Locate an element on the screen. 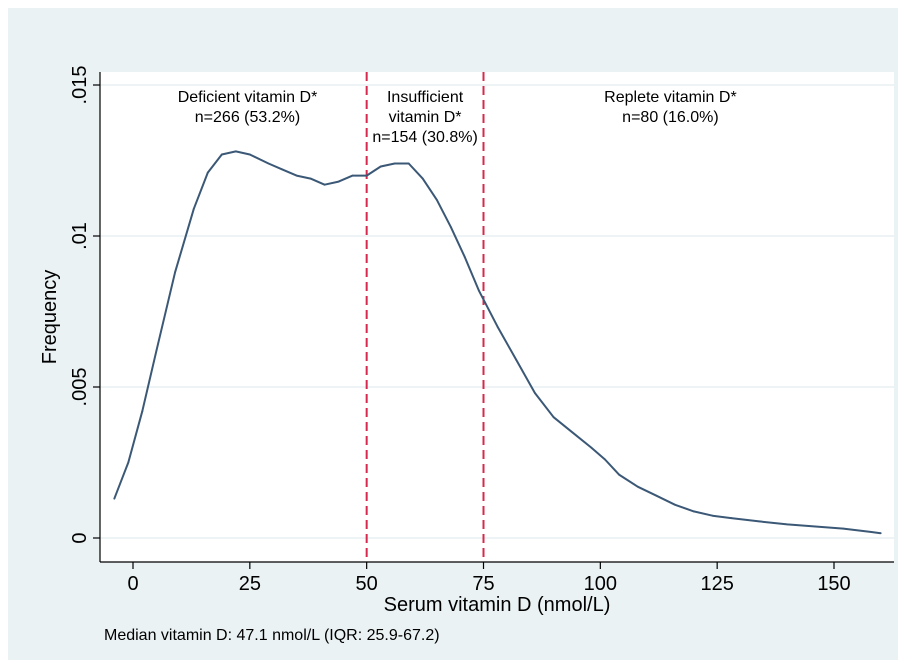 The width and height of the screenshot is (906, 672). annotation-line: n=154 (30.8%) is located at coordinates (424, 137).